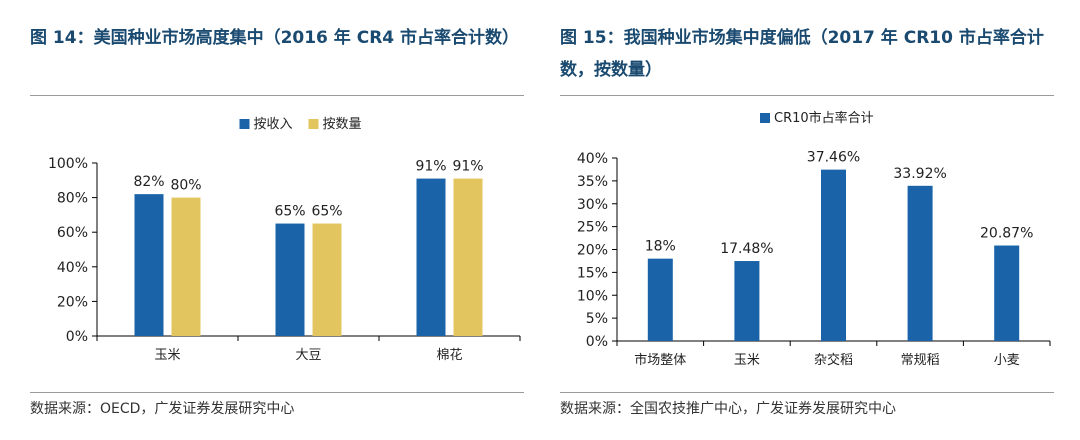 The width and height of the screenshot is (1080, 440). I want to click on data-label: 33.92%, so click(919, 174).